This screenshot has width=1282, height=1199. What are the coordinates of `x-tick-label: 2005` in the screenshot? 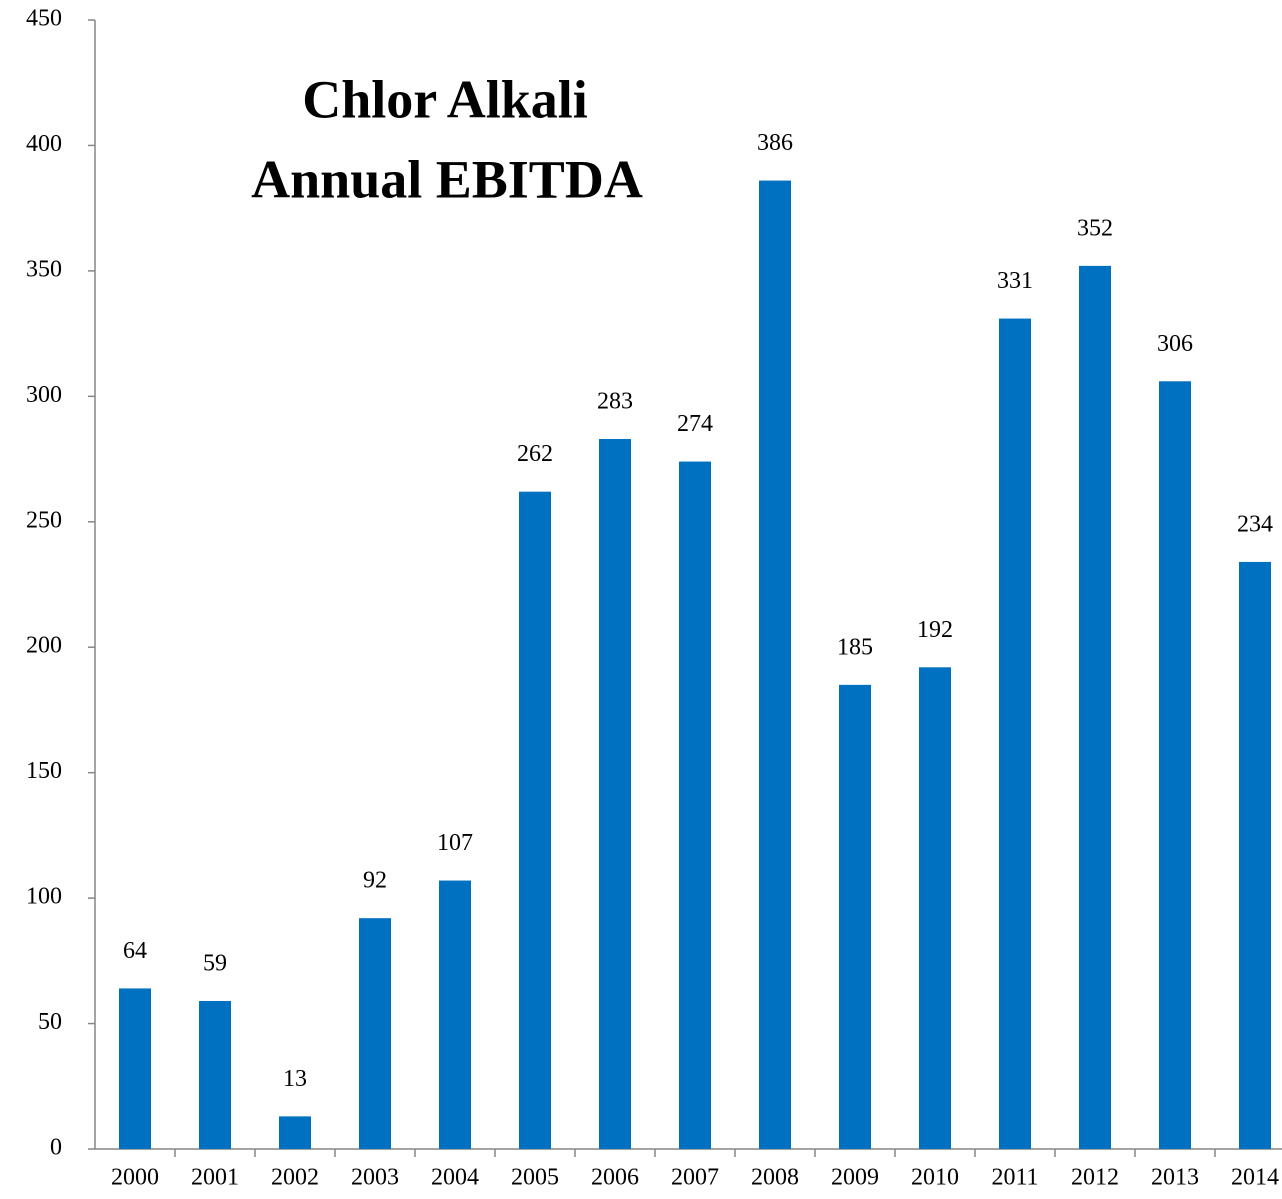 It's located at (535, 1178).